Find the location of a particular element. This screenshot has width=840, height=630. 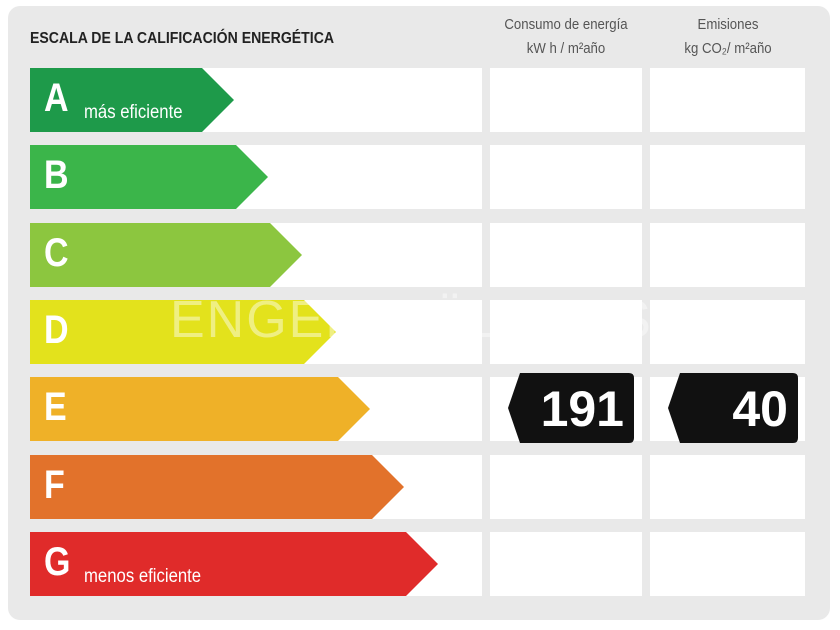

class-letter: F is located at coordinates (54, 484).